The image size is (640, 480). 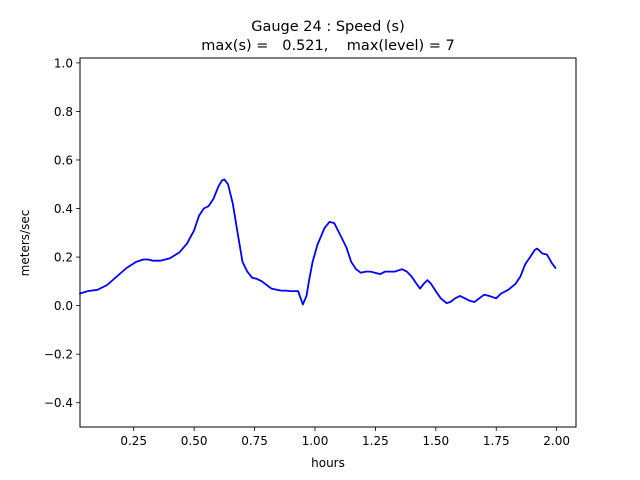 I want to click on y-tick-label: 1.0, so click(x=63, y=63).